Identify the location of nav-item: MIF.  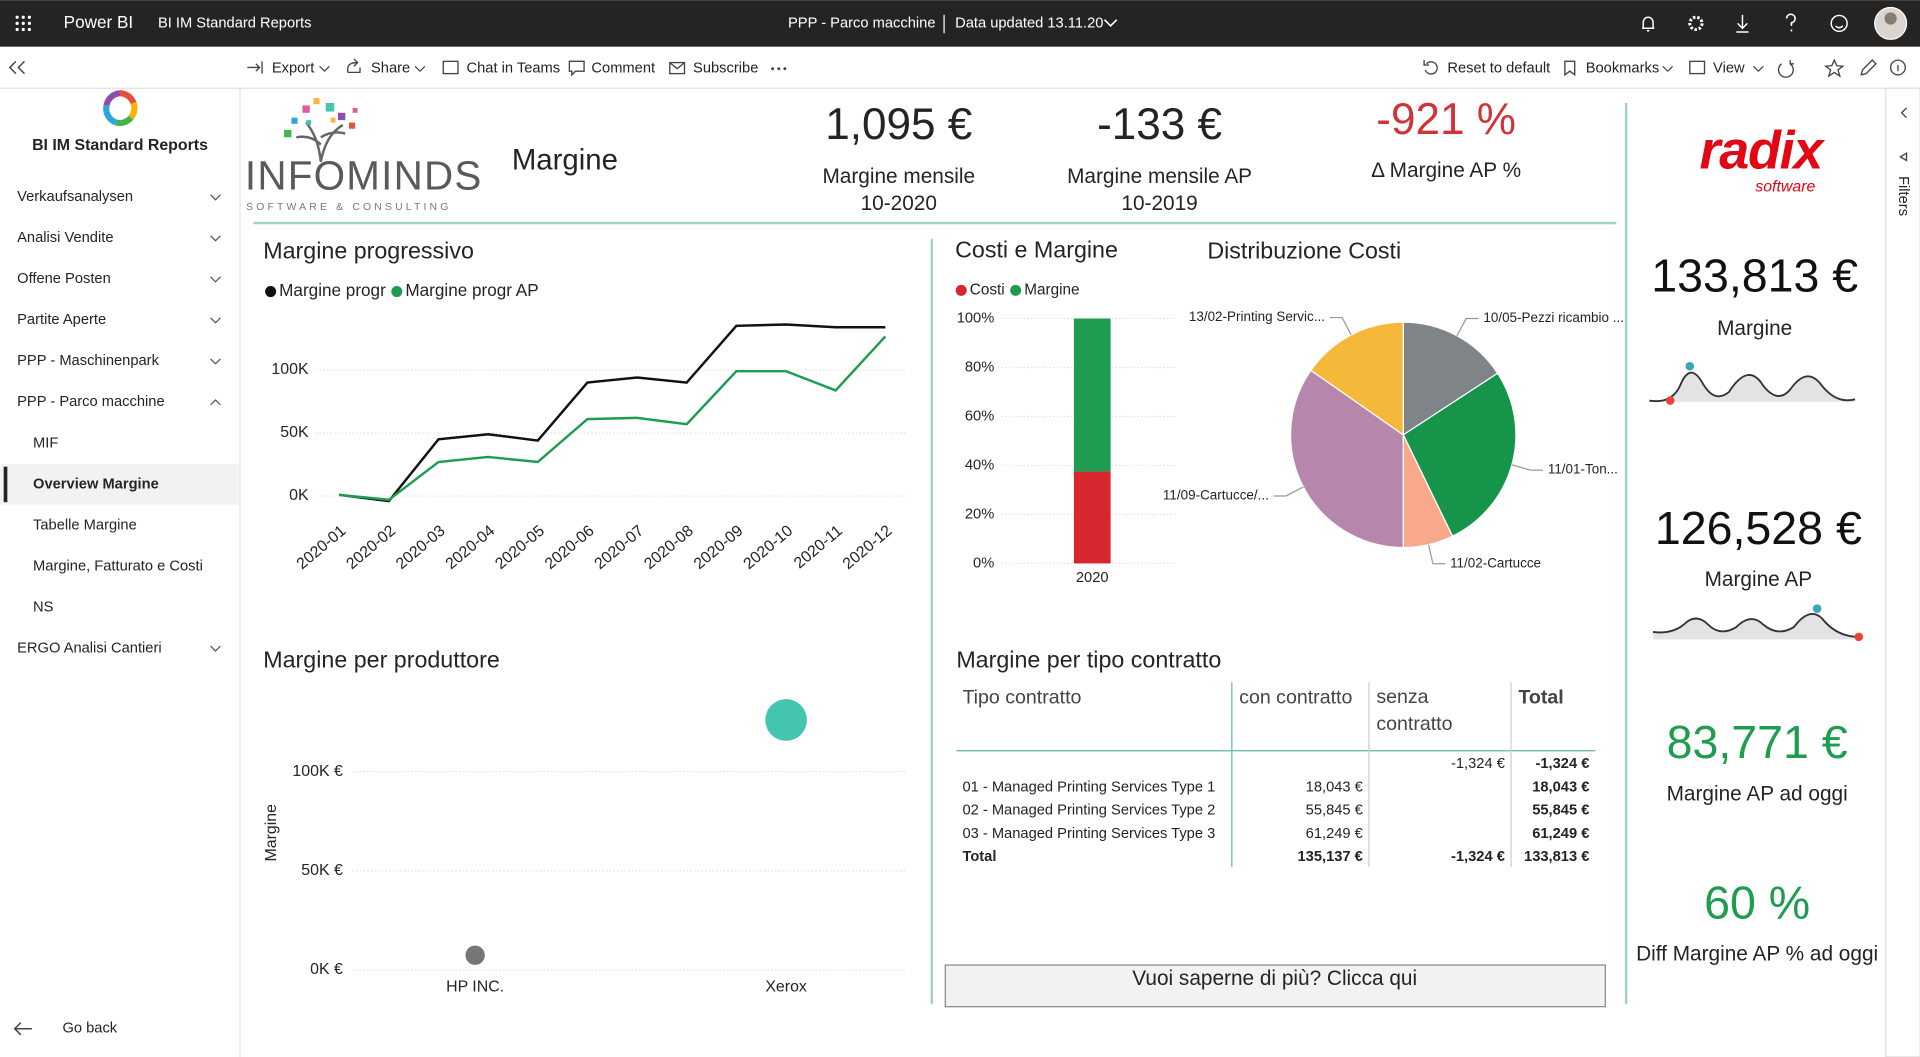
(45, 443).